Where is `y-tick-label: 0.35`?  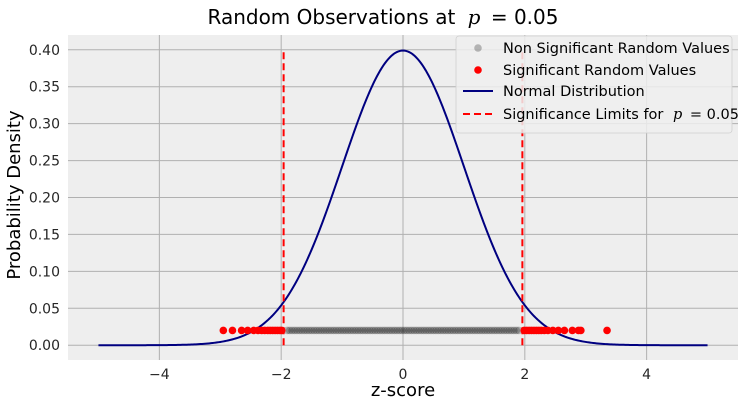 y-tick-label: 0.35 is located at coordinates (44, 88).